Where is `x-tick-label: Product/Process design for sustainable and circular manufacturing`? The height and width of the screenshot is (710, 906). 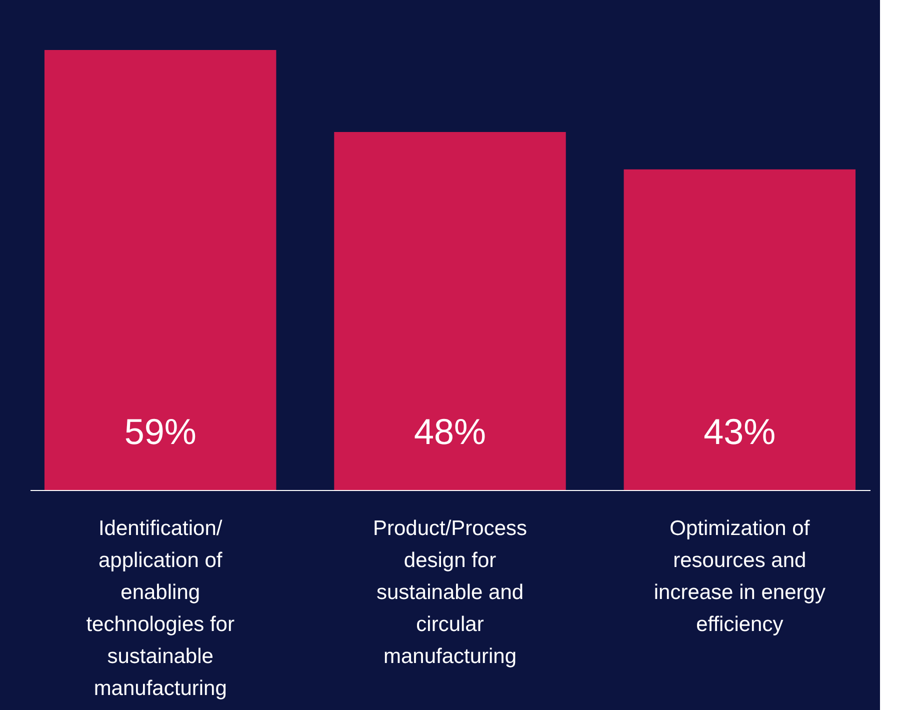 x-tick-label: Product/Process design for sustainable and circular manufacturing is located at coordinates (450, 592).